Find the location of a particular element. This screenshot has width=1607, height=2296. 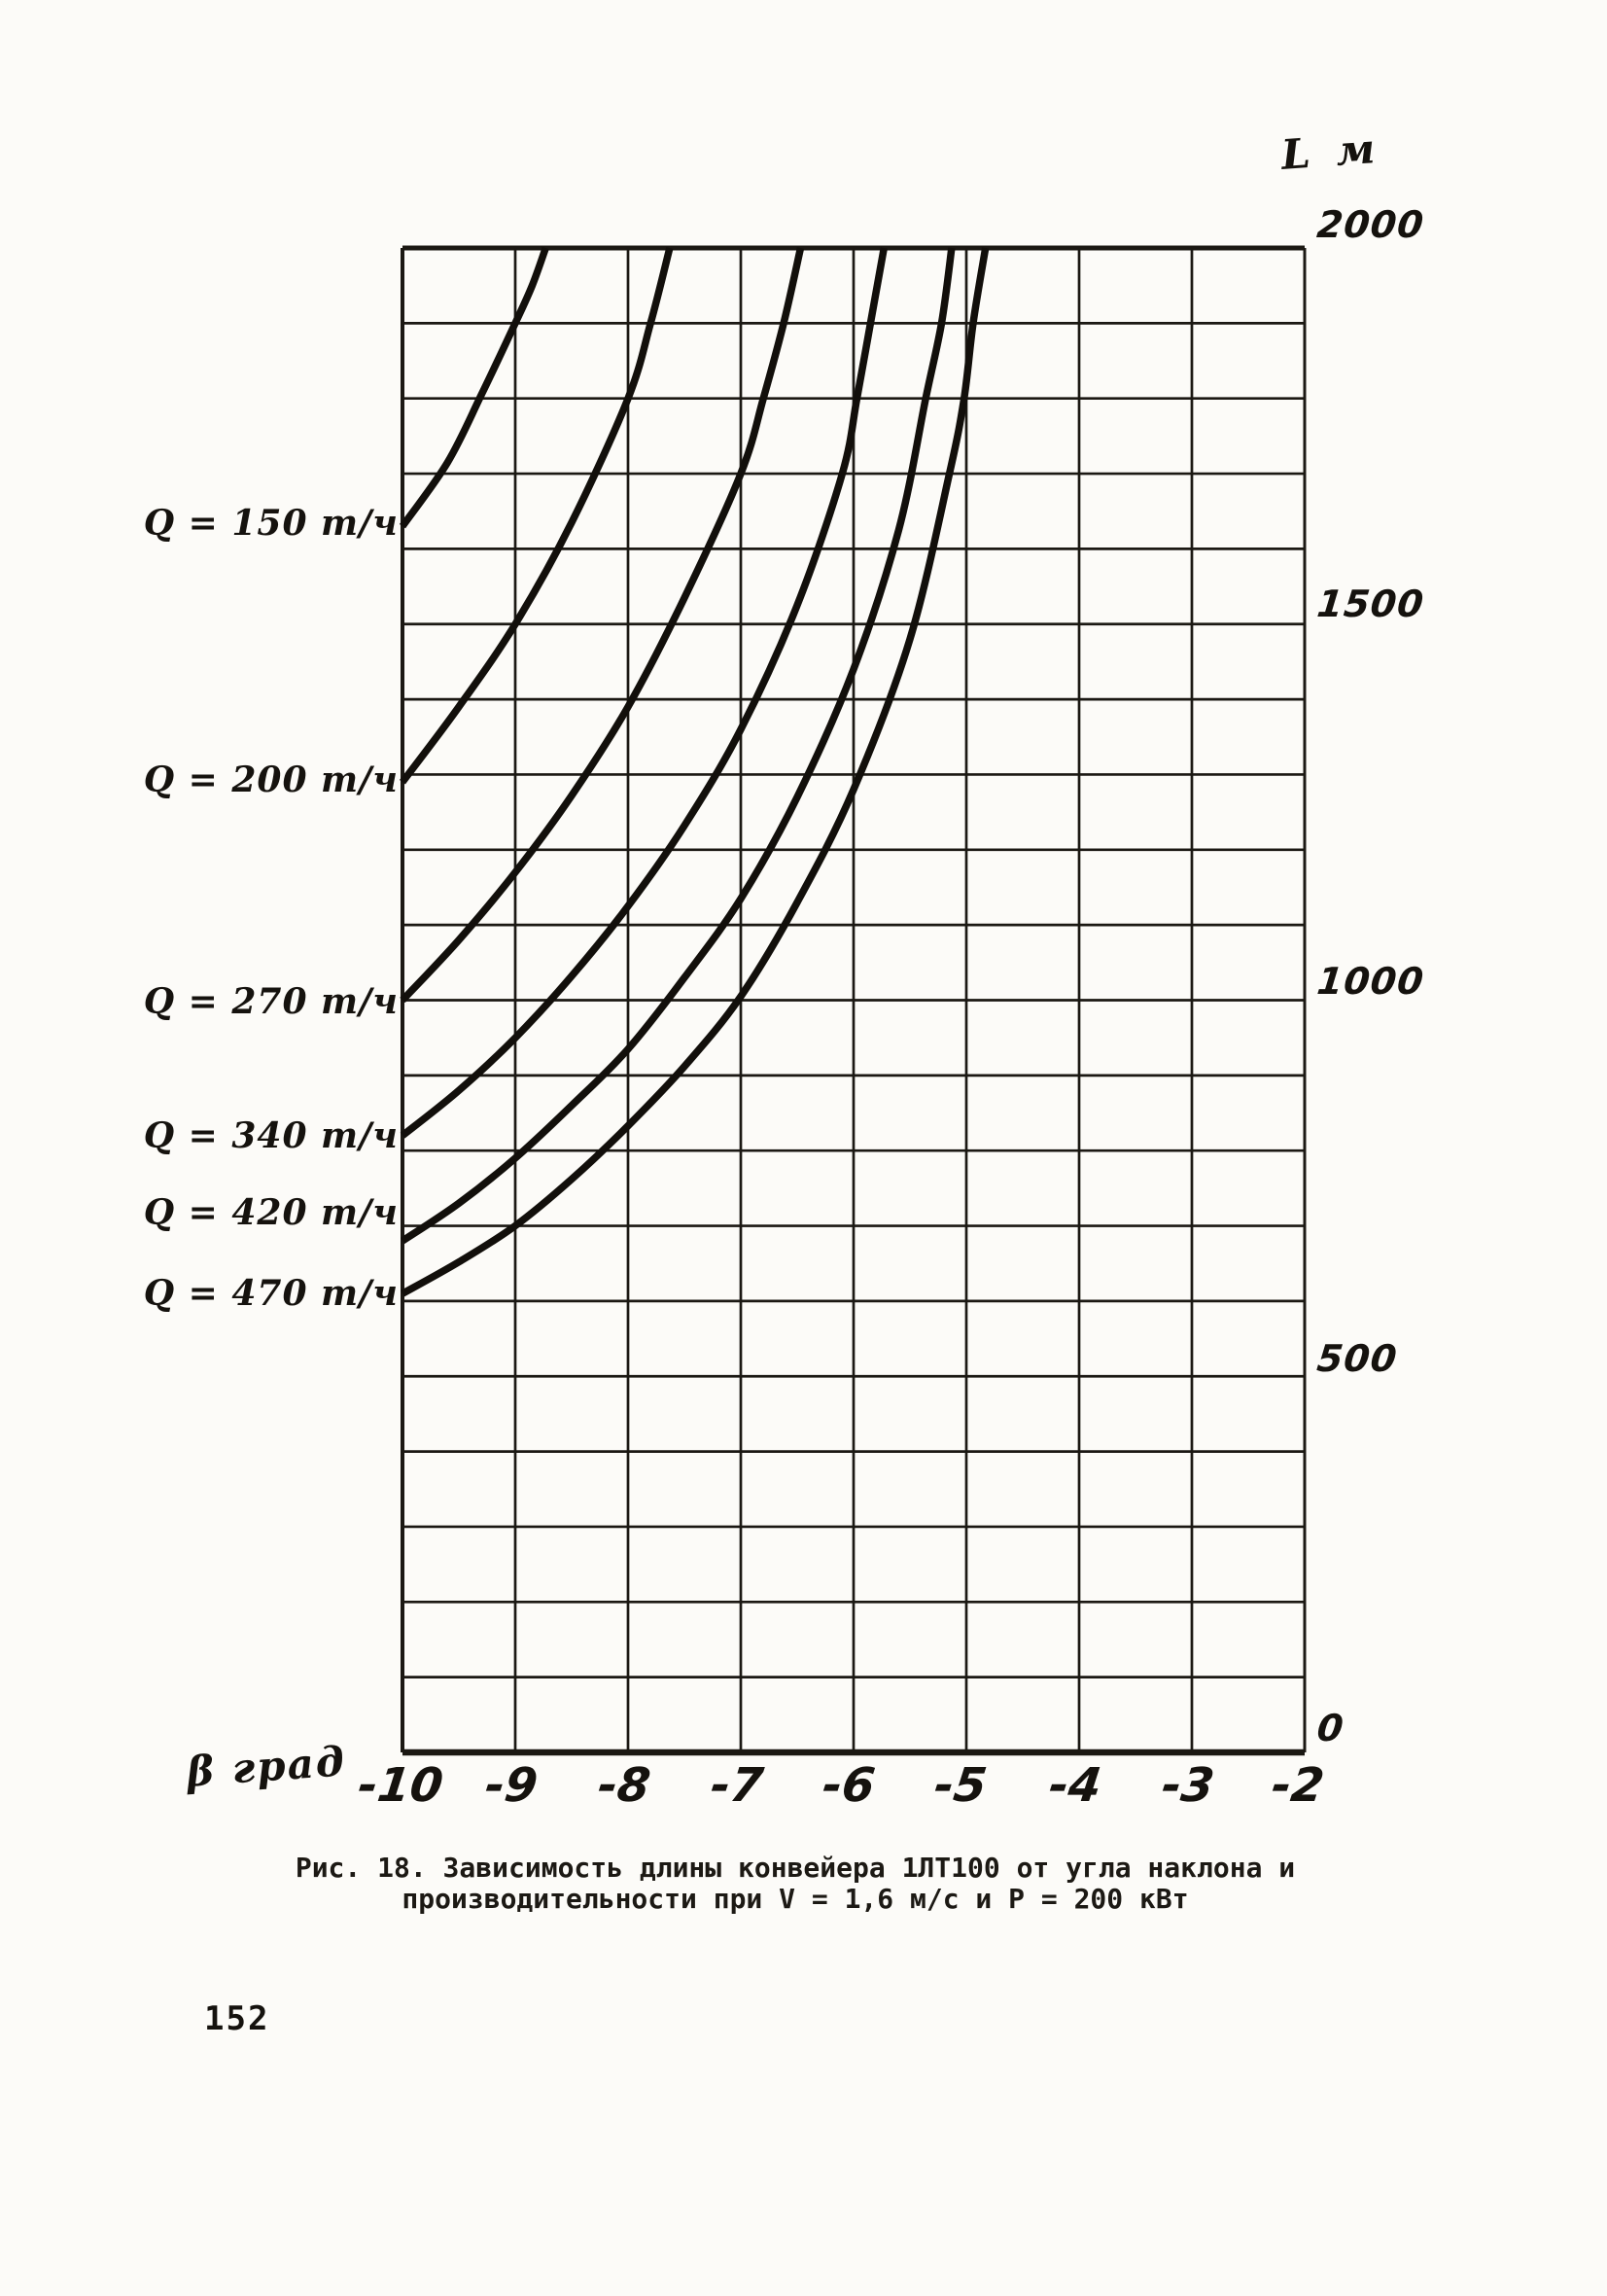

curve-label-q270: Q = 270 т/ч is located at coordinates (271, 1002).